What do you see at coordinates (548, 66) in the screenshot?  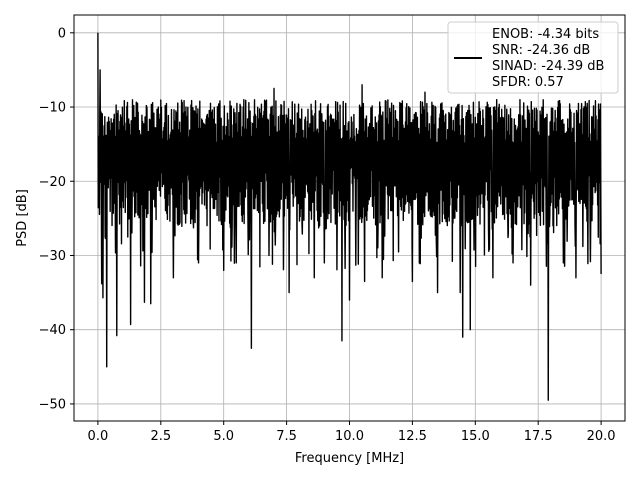 I see `legend-entry-text: SINAD: -24.39 dB` at bounding box center [548, 66].